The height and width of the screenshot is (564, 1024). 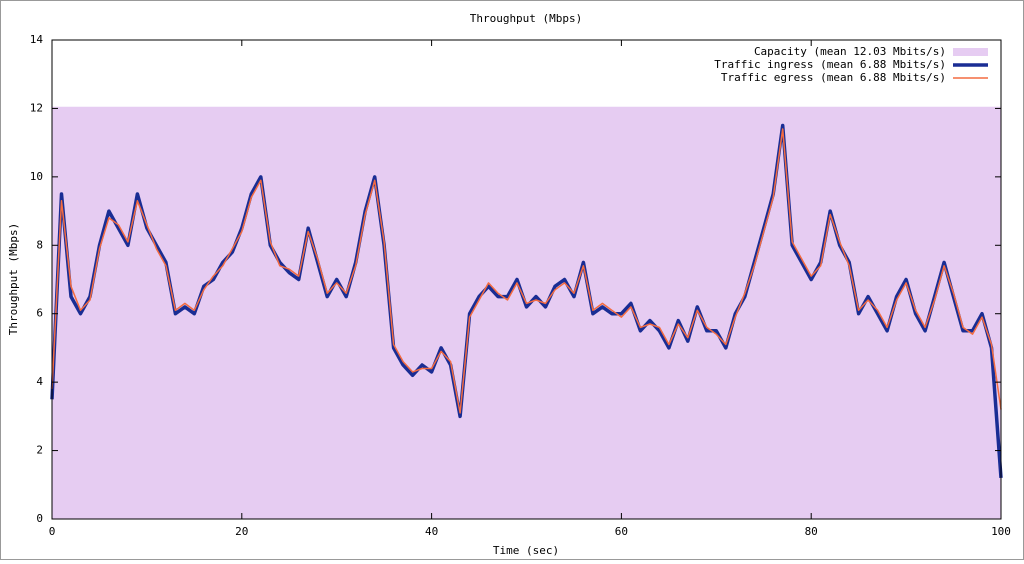 I want to click on y-tick-label: 10, so click(x=36, y=176).